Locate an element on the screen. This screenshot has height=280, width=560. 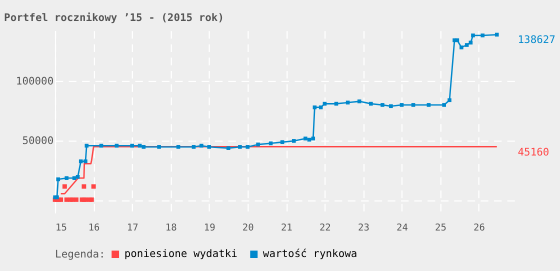
x-tick-label: 24 is located at coordinates (402, 228).